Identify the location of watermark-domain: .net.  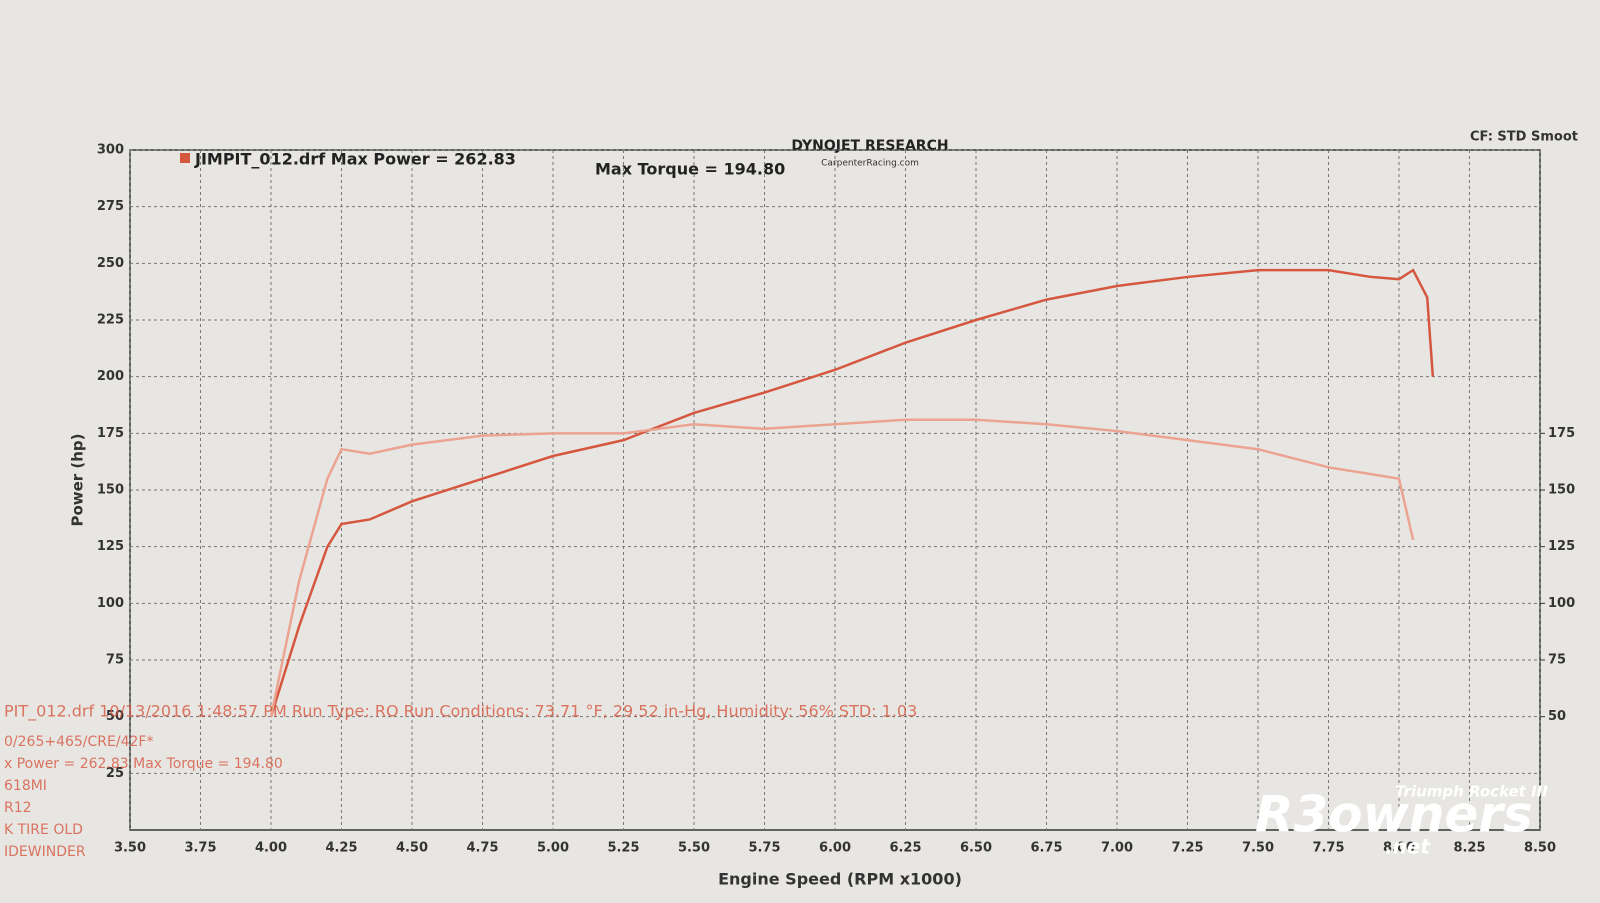
(1408, 847).